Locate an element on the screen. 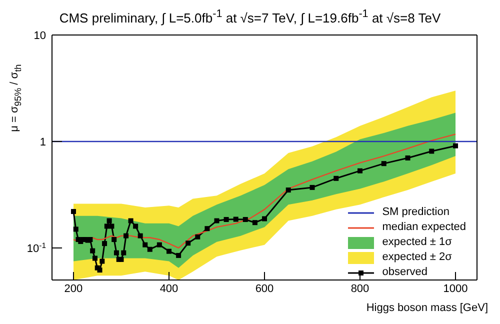  legend-label: expected ± 1σ is located at coordinates (417, 242).